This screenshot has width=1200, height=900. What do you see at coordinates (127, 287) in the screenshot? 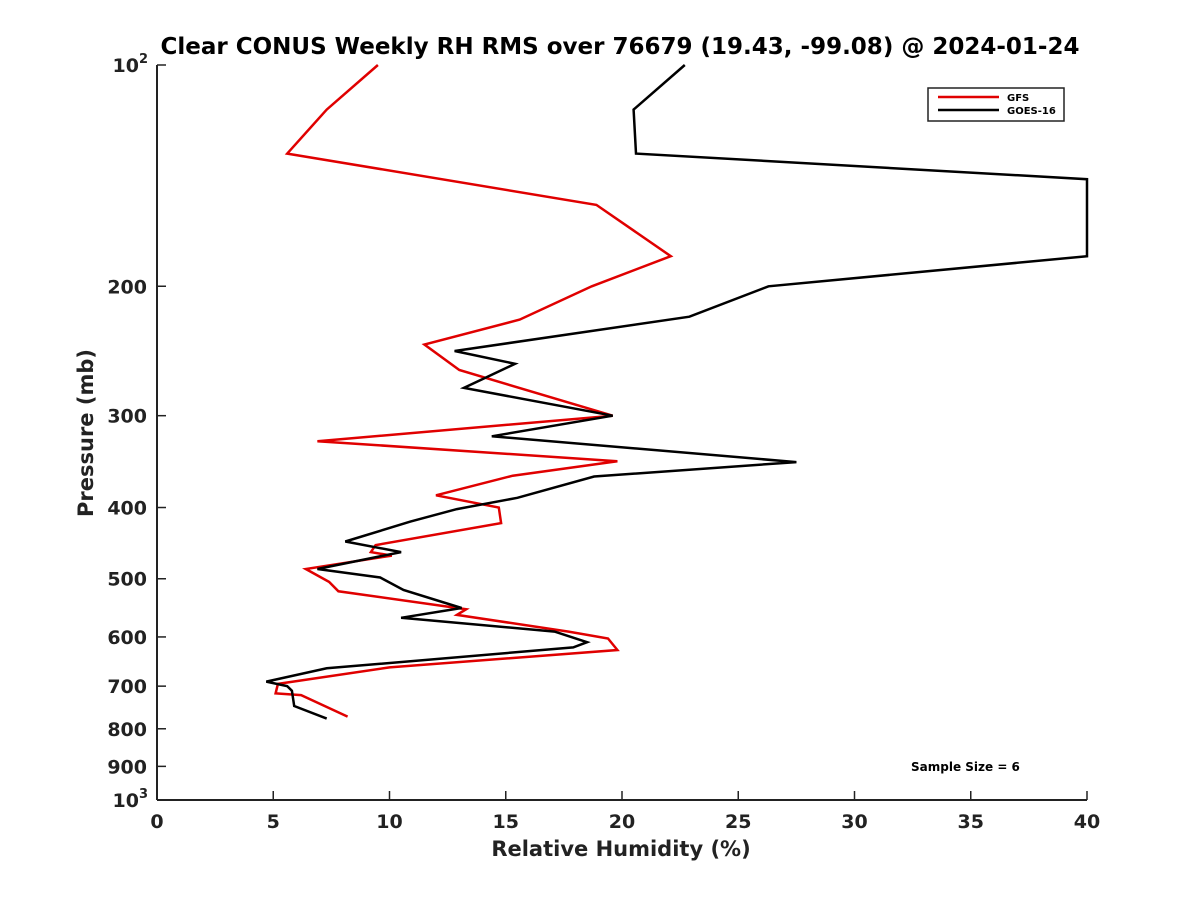
I see `y-tick-label: 200` at bounding box center [127, 287].